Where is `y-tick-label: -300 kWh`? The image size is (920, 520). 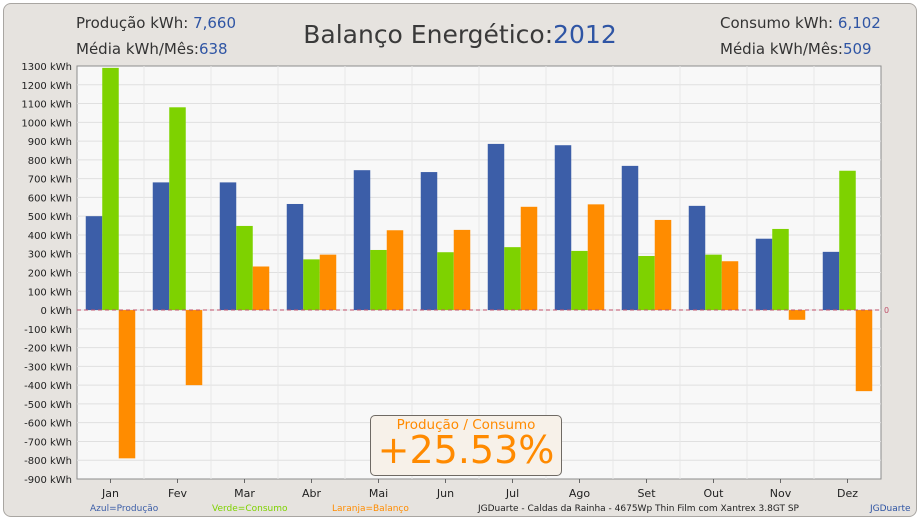
y-tick-label: -300 kWh is located at coordinates (48, 367).